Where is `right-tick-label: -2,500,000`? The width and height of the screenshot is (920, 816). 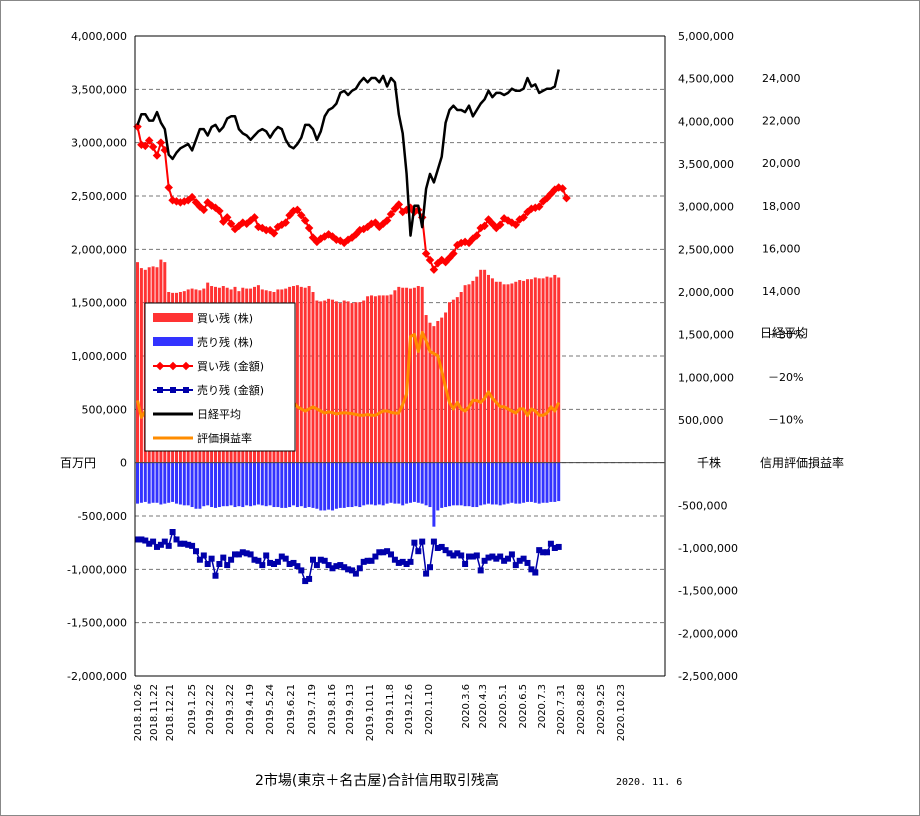 right-tick-label: -2,500,000 is located at coordinates (708, 676).